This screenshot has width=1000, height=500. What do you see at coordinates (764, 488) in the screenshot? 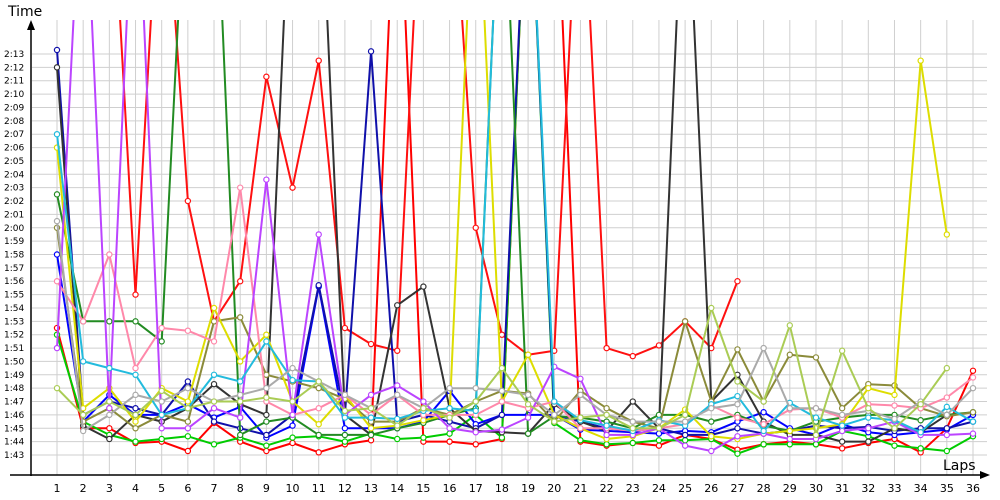
I see `x-tick-label: 28` at bounding box center [764, 488].